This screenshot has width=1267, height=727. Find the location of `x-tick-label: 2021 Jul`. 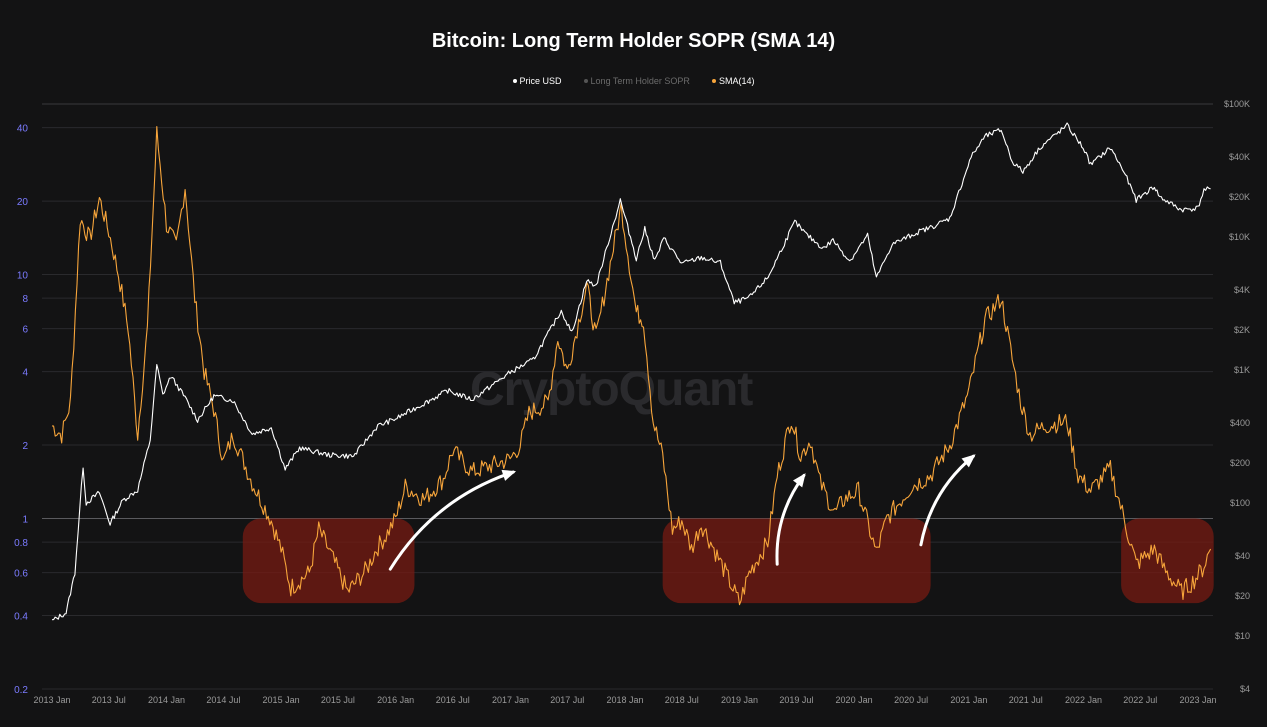

x-tick-label: 2021 Jul is located at coordinates (1026, 700).